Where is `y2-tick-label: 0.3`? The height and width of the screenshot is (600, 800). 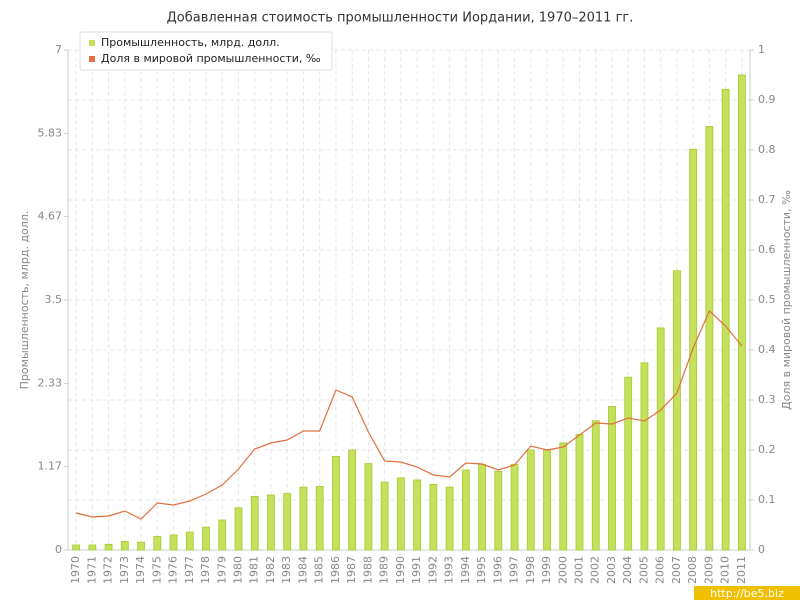 y2-tick-label: 0.3 is located at coordinates (767, 399).